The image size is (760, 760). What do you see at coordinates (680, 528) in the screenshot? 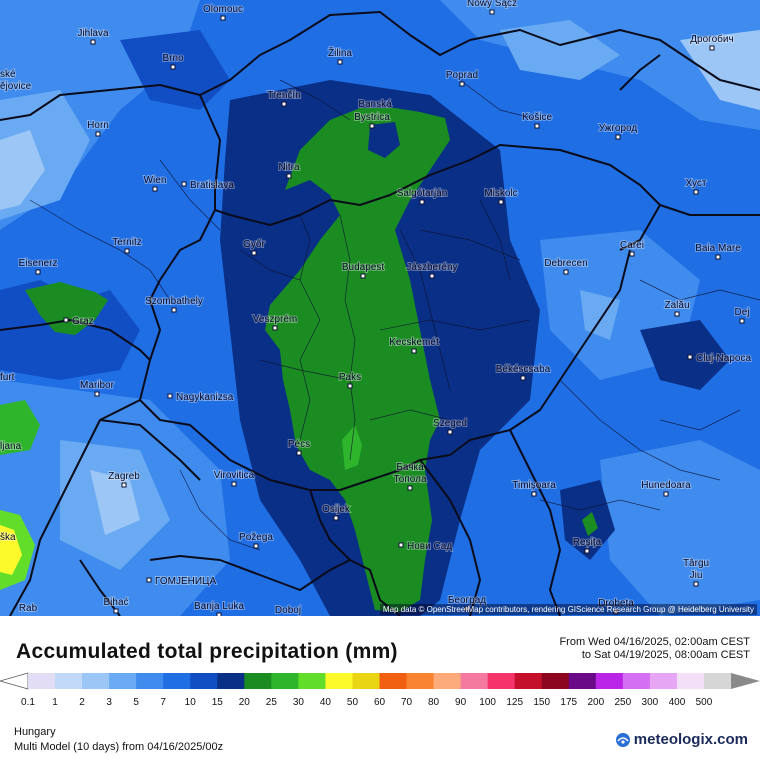
I see `precip-field-light` at bounding box center [680, 528].